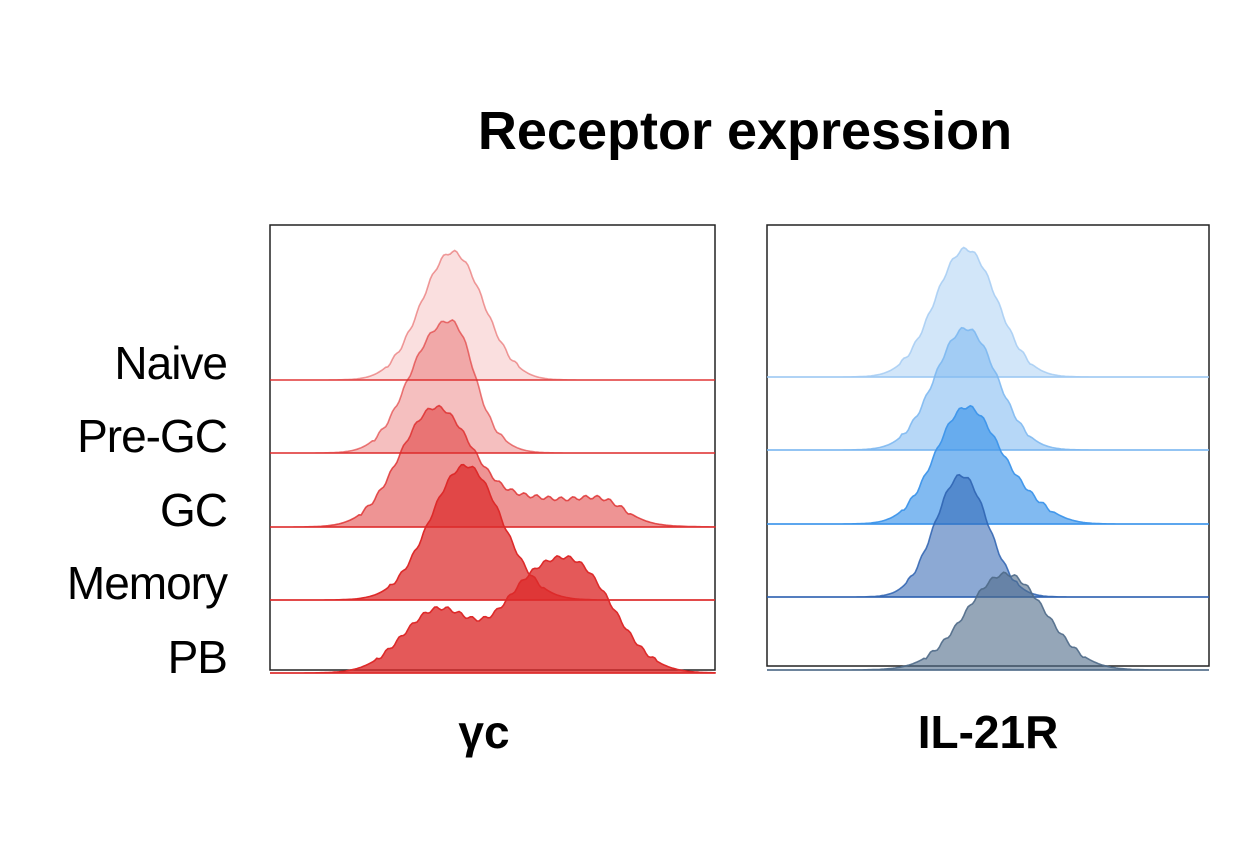  Describe the element at coordinates (171, 363) in the screenshot. I see `row-label-naive: Naive` at that location.